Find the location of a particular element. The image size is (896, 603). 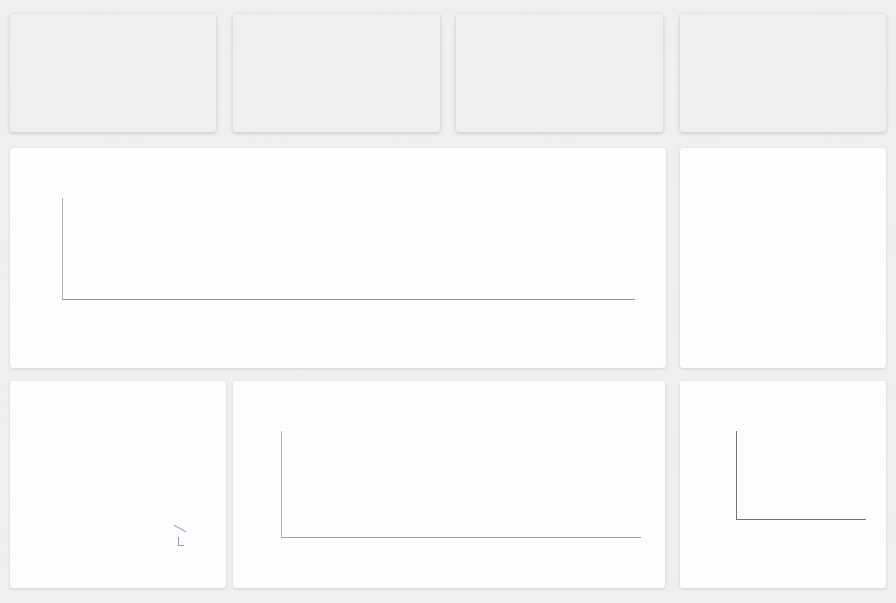

panel-top-deals is located at coordinates (783, 484).